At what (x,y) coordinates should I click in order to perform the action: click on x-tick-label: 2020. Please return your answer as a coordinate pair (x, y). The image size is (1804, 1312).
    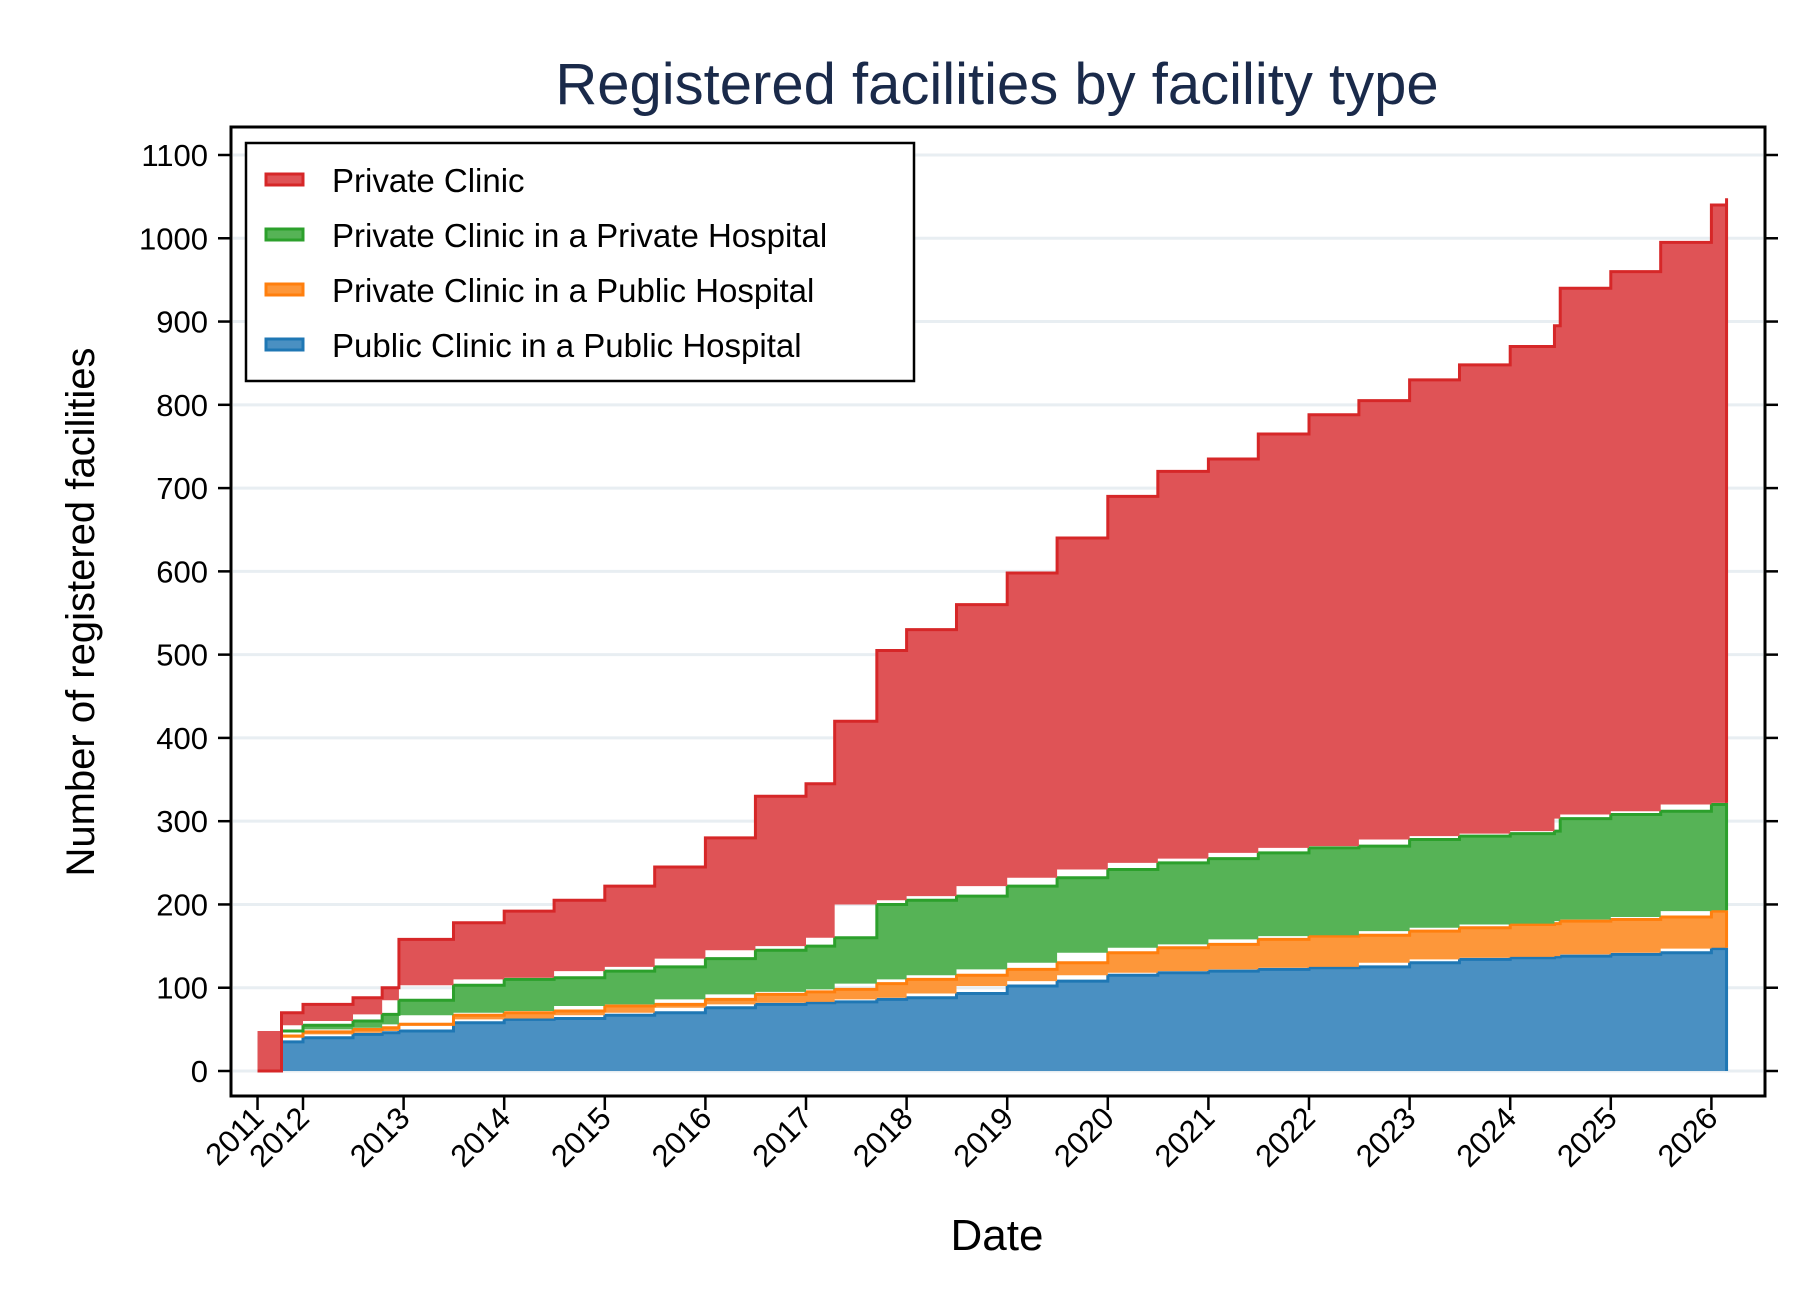
    Looking at the image, I should click on (1084, 1137).